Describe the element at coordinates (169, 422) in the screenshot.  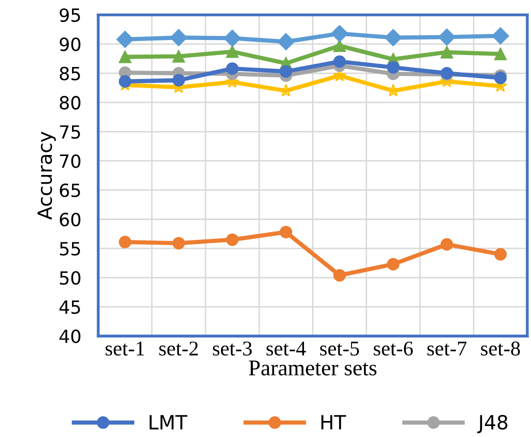
I see `legend-label: LMT` at that location.